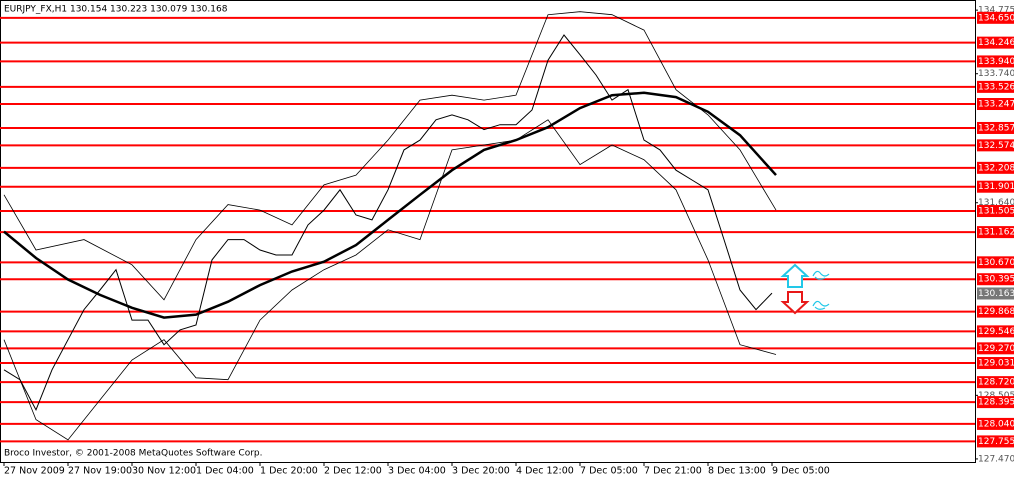 The width and height of the screenshot is (1014, 479). Describe the element at coordinates (289, 471) in the screenshot. I see `x-tick-label: 1 Dec 20:00` at that location.